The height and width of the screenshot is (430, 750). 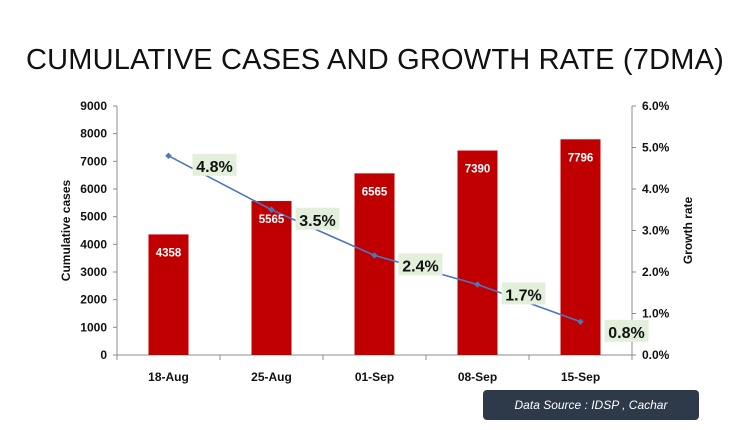 I want to click on growth-rate-label: 4.8%, so click(x=214, y=167).